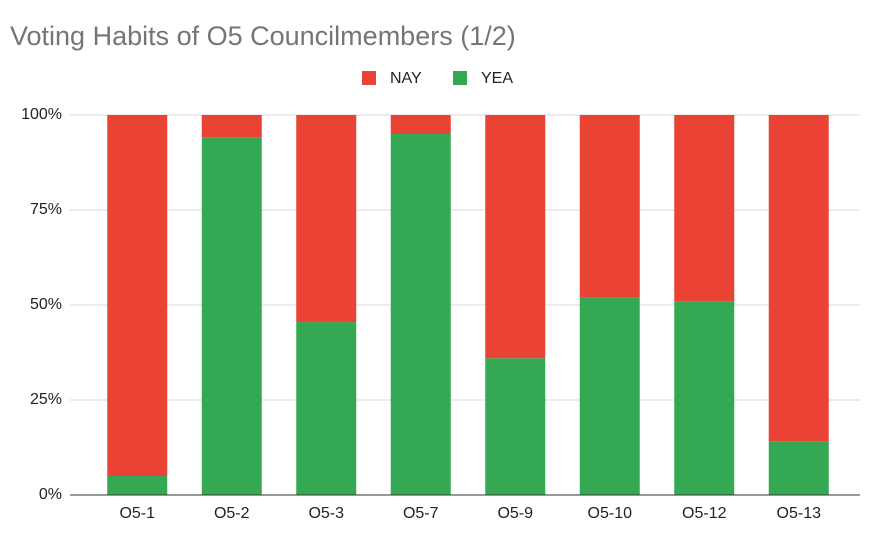  I want to click on x-tick-label: O5-3, so click(326, 513).